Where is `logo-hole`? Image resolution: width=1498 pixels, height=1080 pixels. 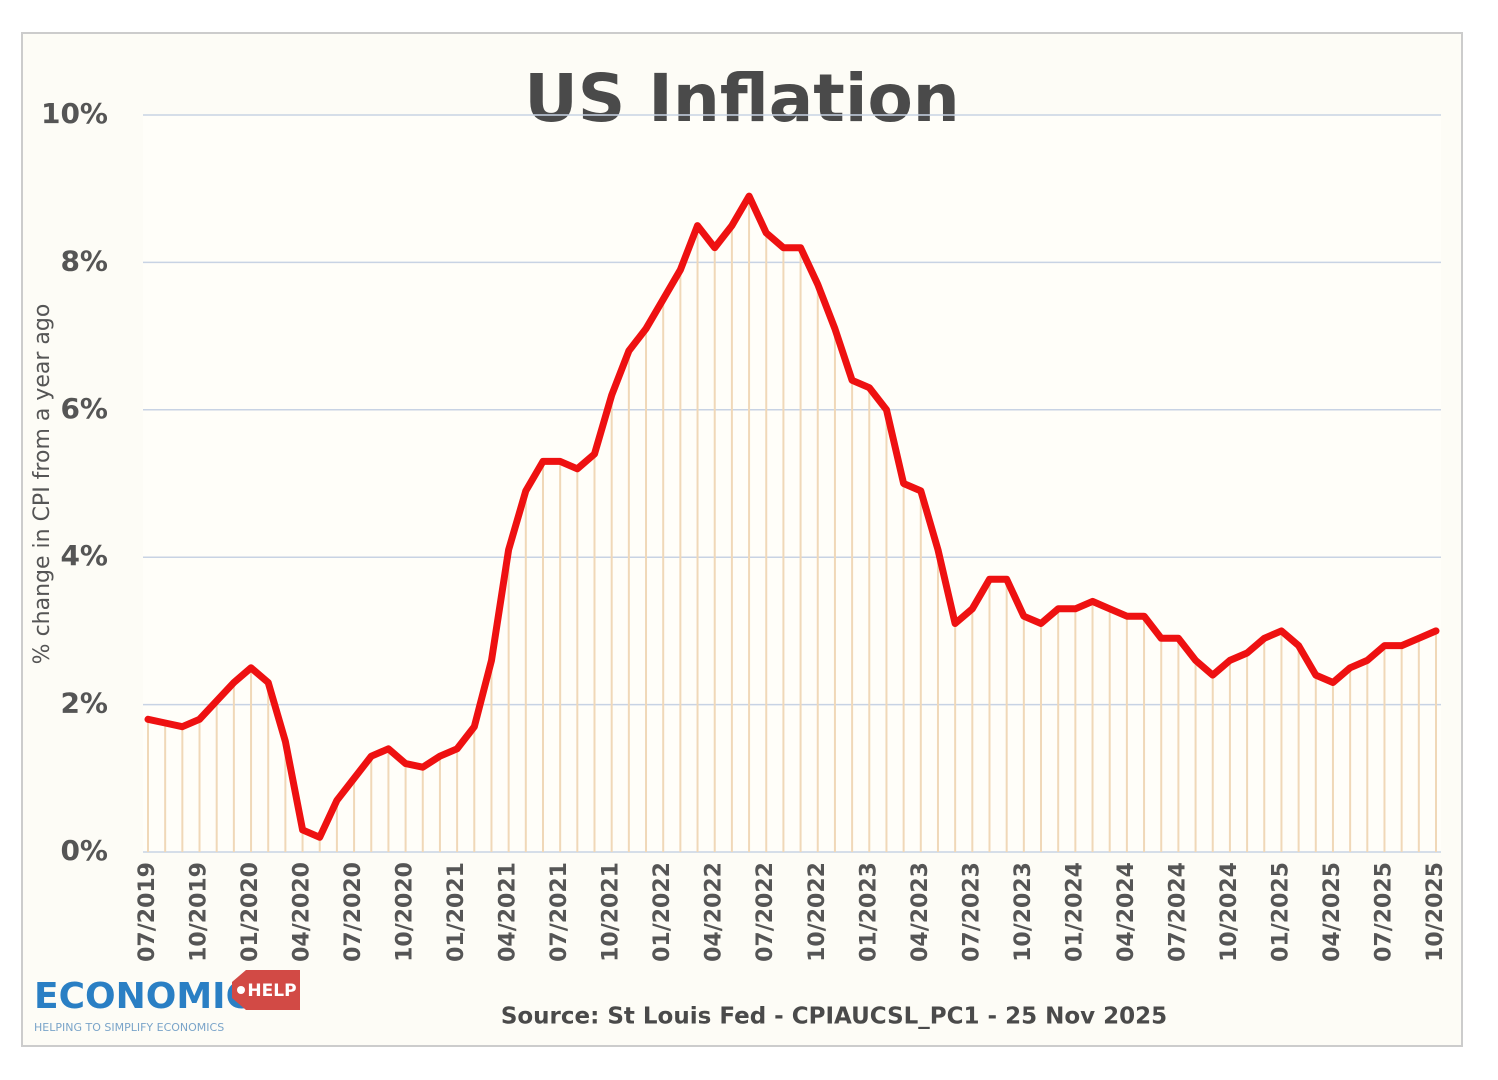 logo-hole is located at coordinates (241, 990).